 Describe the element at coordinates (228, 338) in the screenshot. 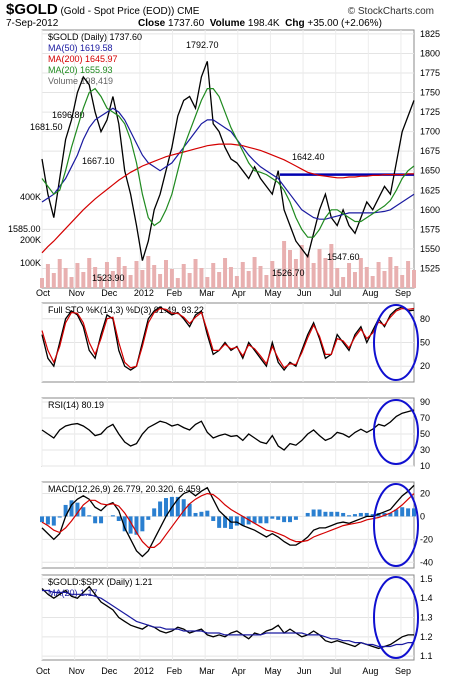

I see `stochastic-series-line` at that location.